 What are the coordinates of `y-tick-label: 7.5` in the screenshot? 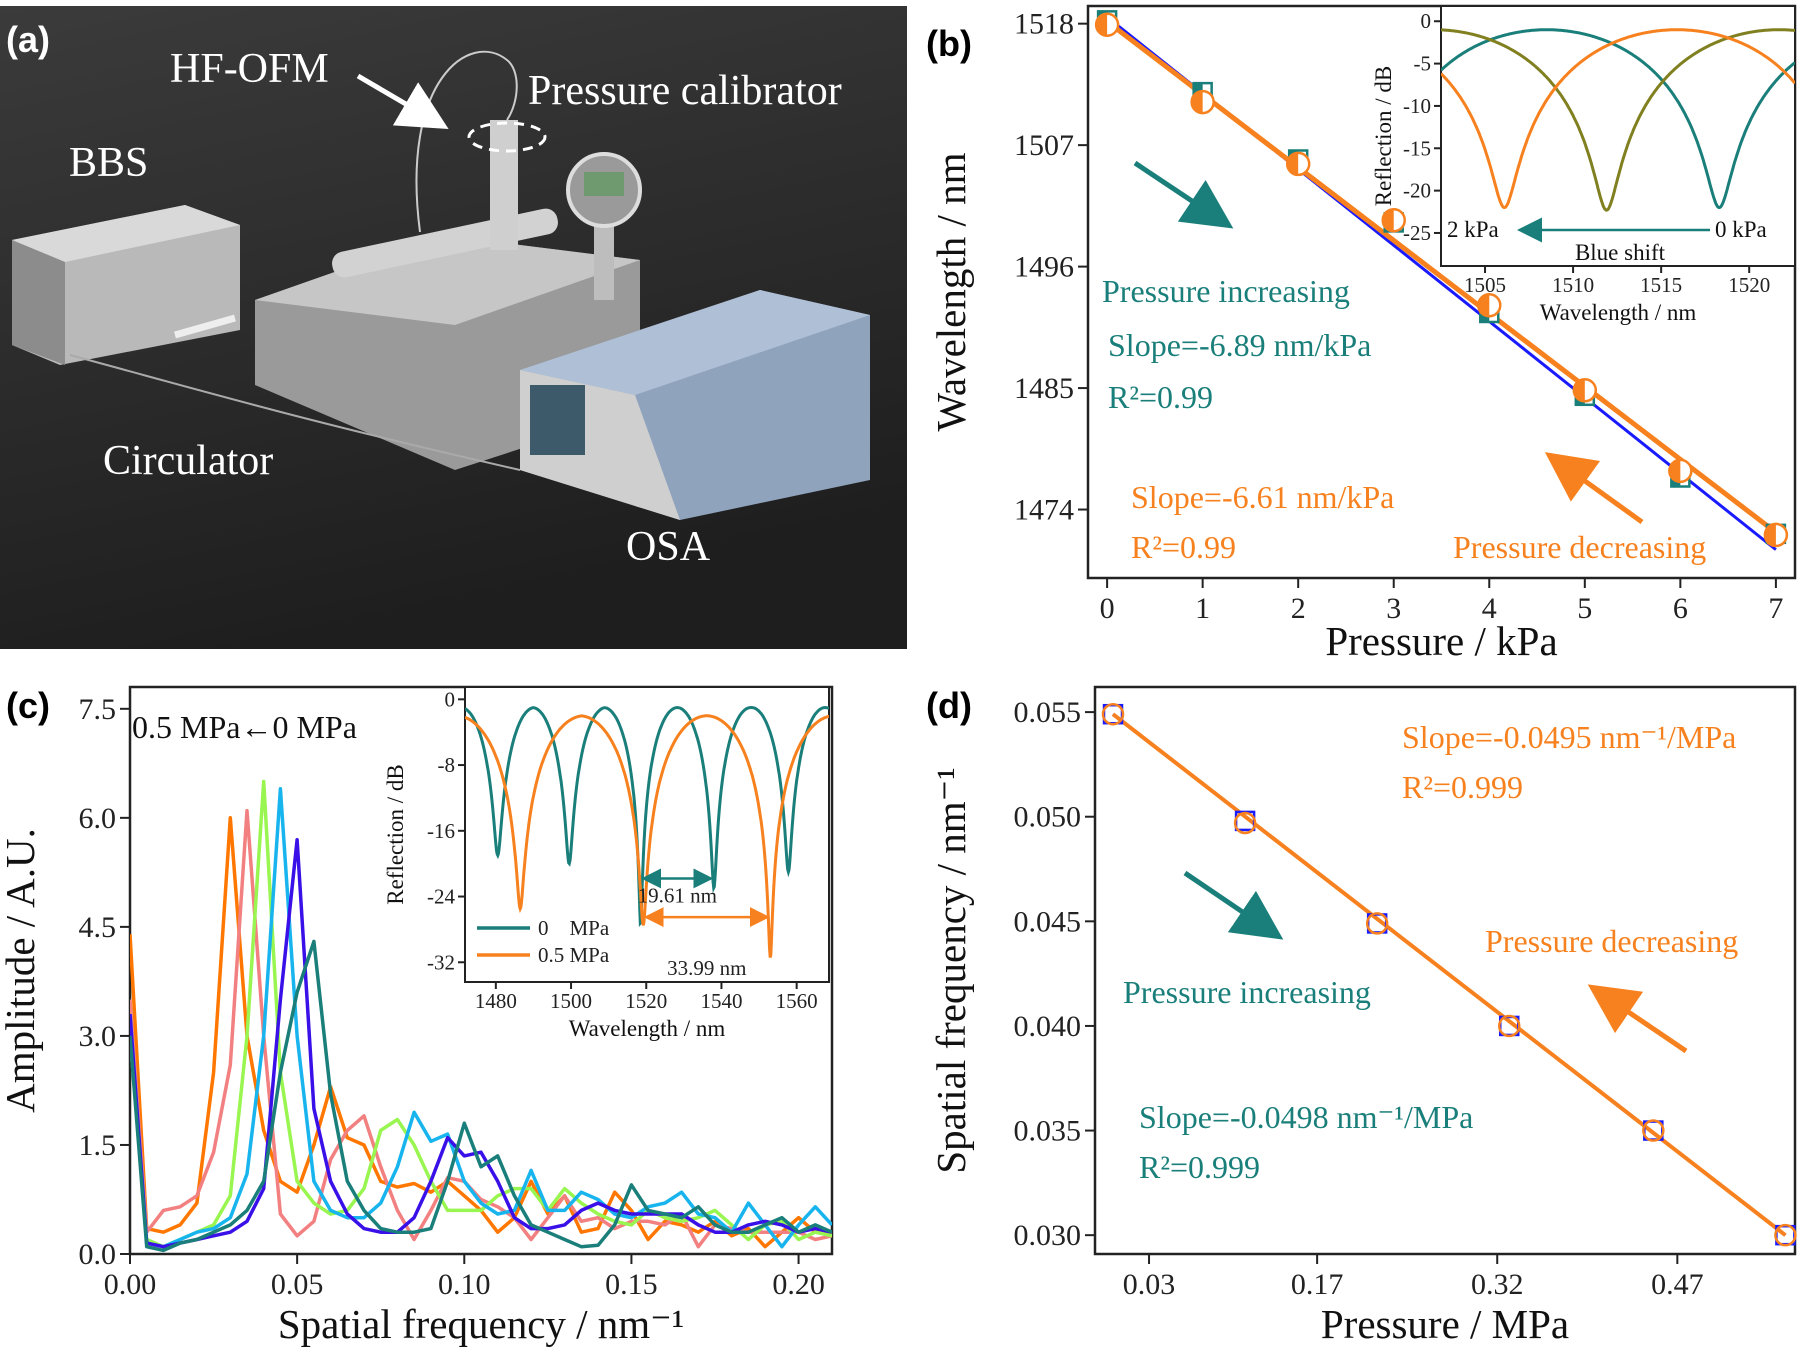 It's located at (98, 709).